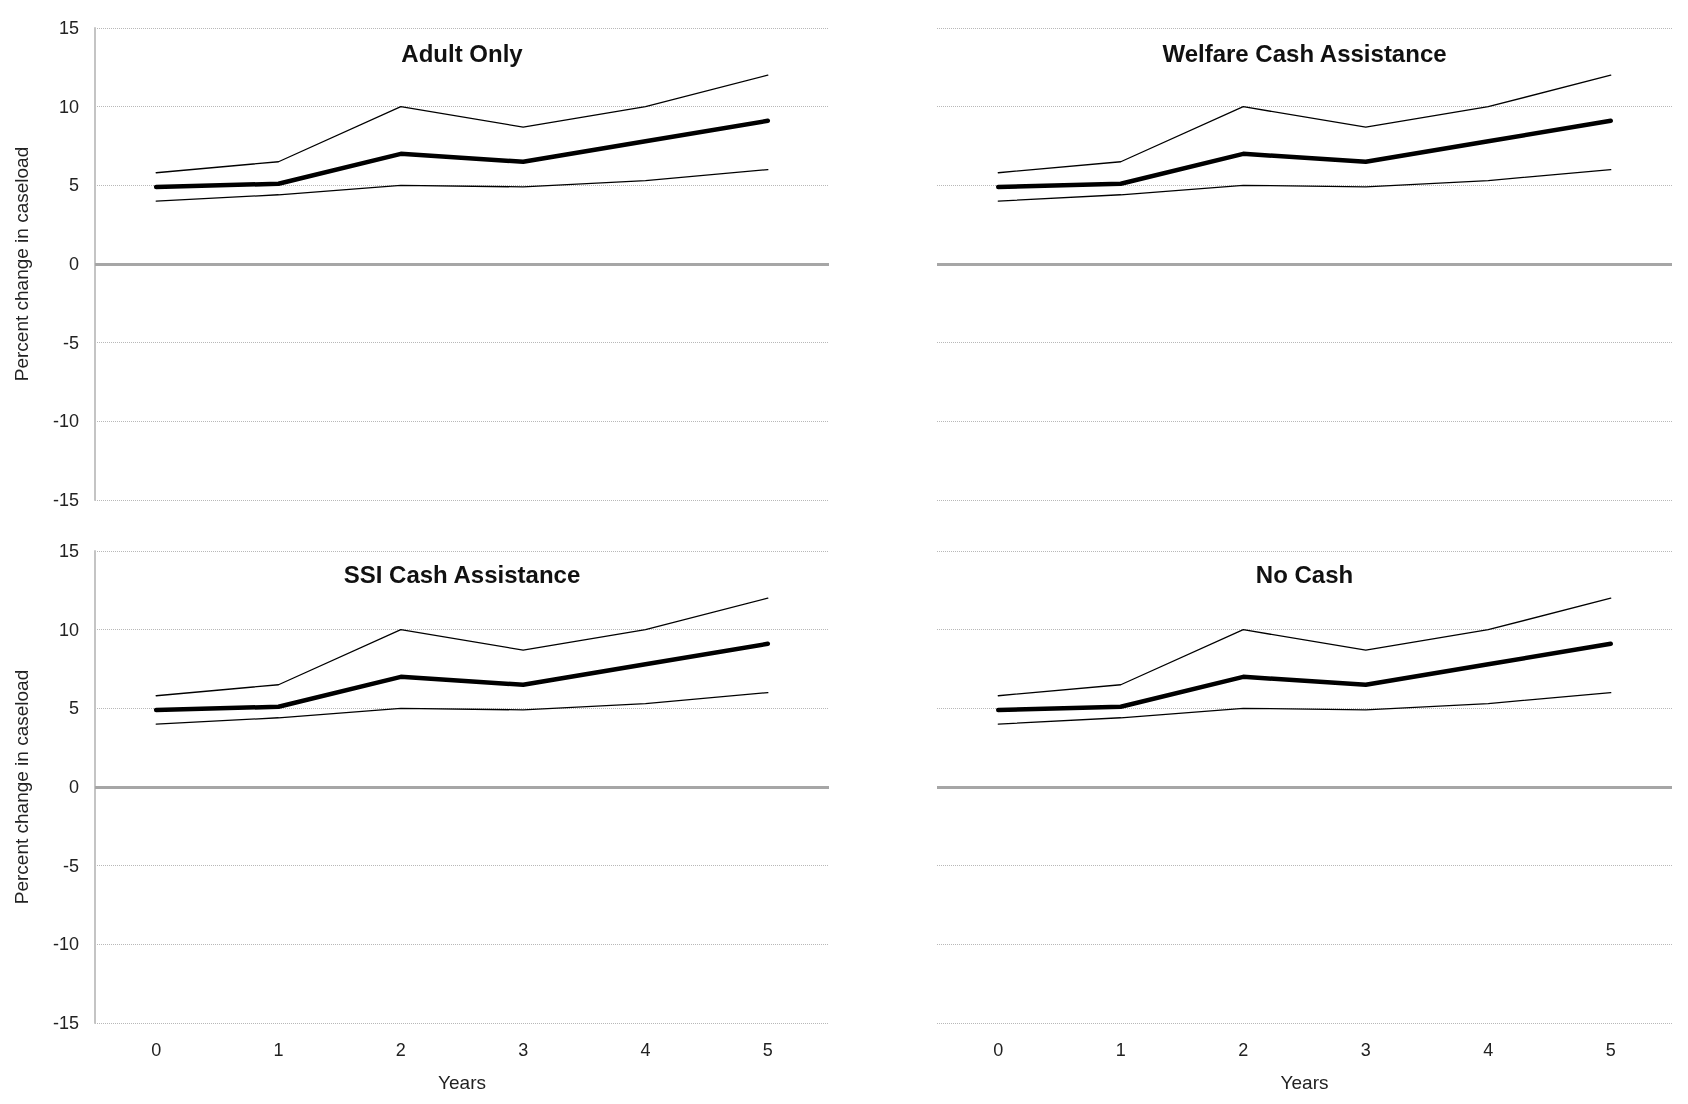  I want to click on chart-title: SSI Cash Assistance, so click(462, 574).